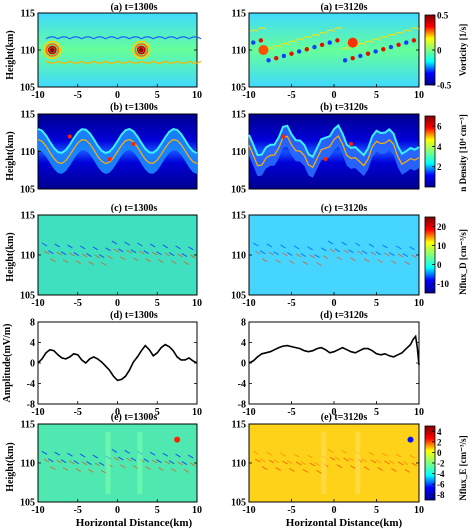 The image size is (474, 529). I want to click on panel-title-e-left: (e) t=1300s, so click(134, 417).